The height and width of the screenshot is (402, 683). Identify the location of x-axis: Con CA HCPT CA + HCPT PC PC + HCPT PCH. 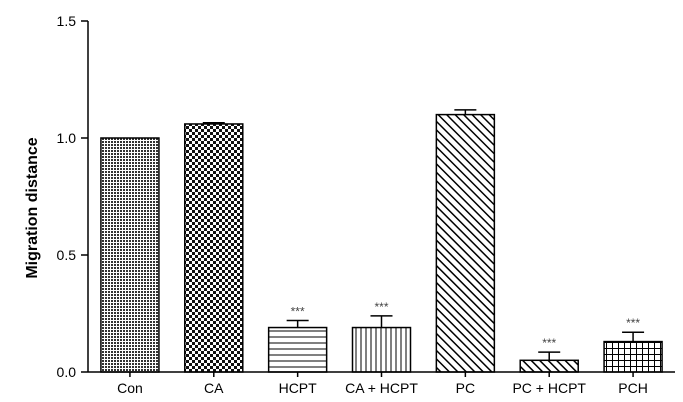
(381, 383).